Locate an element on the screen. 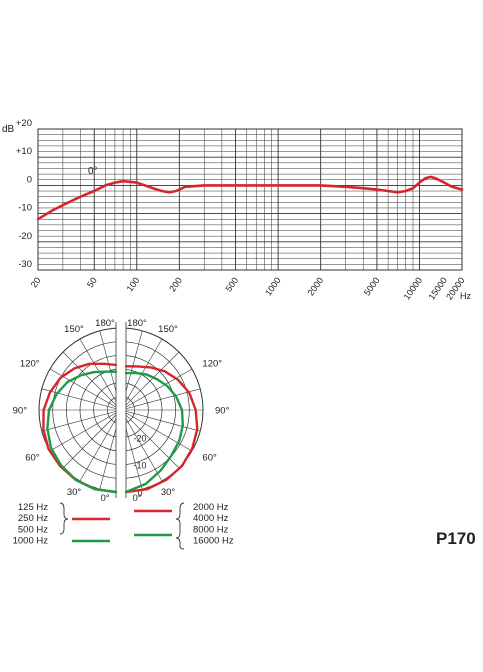  polar-grid is located at coordinates (121, 410).